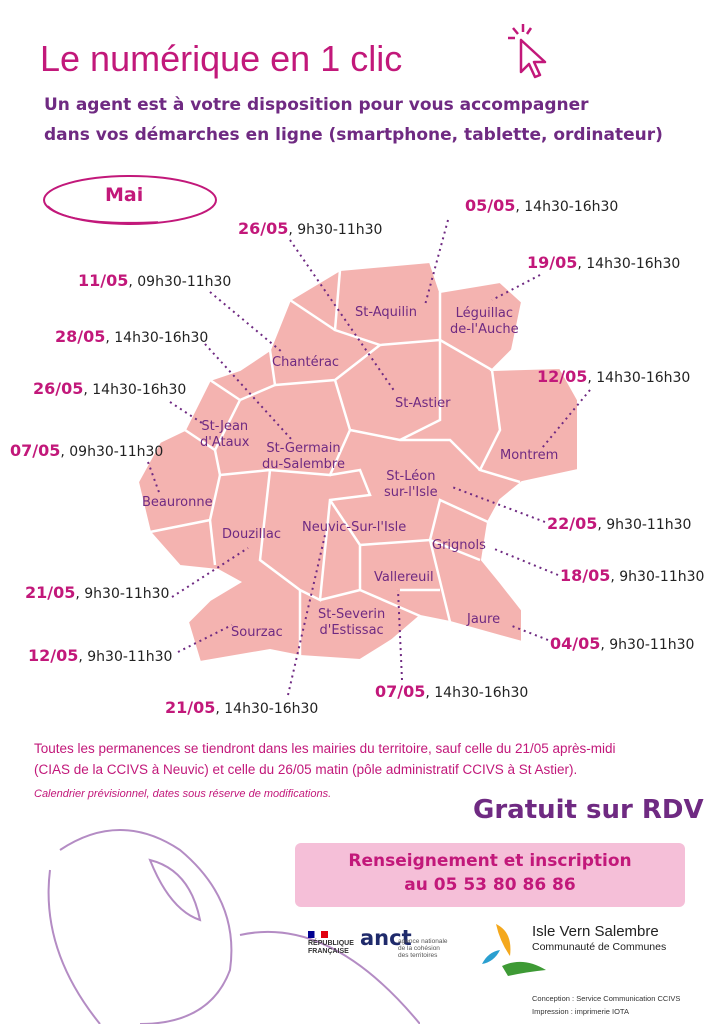  What do you see at coordinates (622, 643) in the screenshot?
I see `schedule-entry: 04/05, 9h30-11h30` at bounding box center [622, 643].